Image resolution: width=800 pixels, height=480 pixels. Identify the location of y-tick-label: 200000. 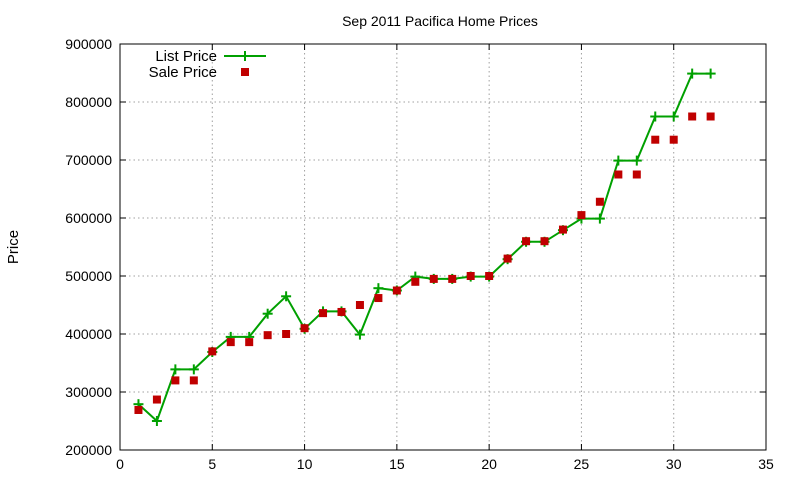
(88, 450).